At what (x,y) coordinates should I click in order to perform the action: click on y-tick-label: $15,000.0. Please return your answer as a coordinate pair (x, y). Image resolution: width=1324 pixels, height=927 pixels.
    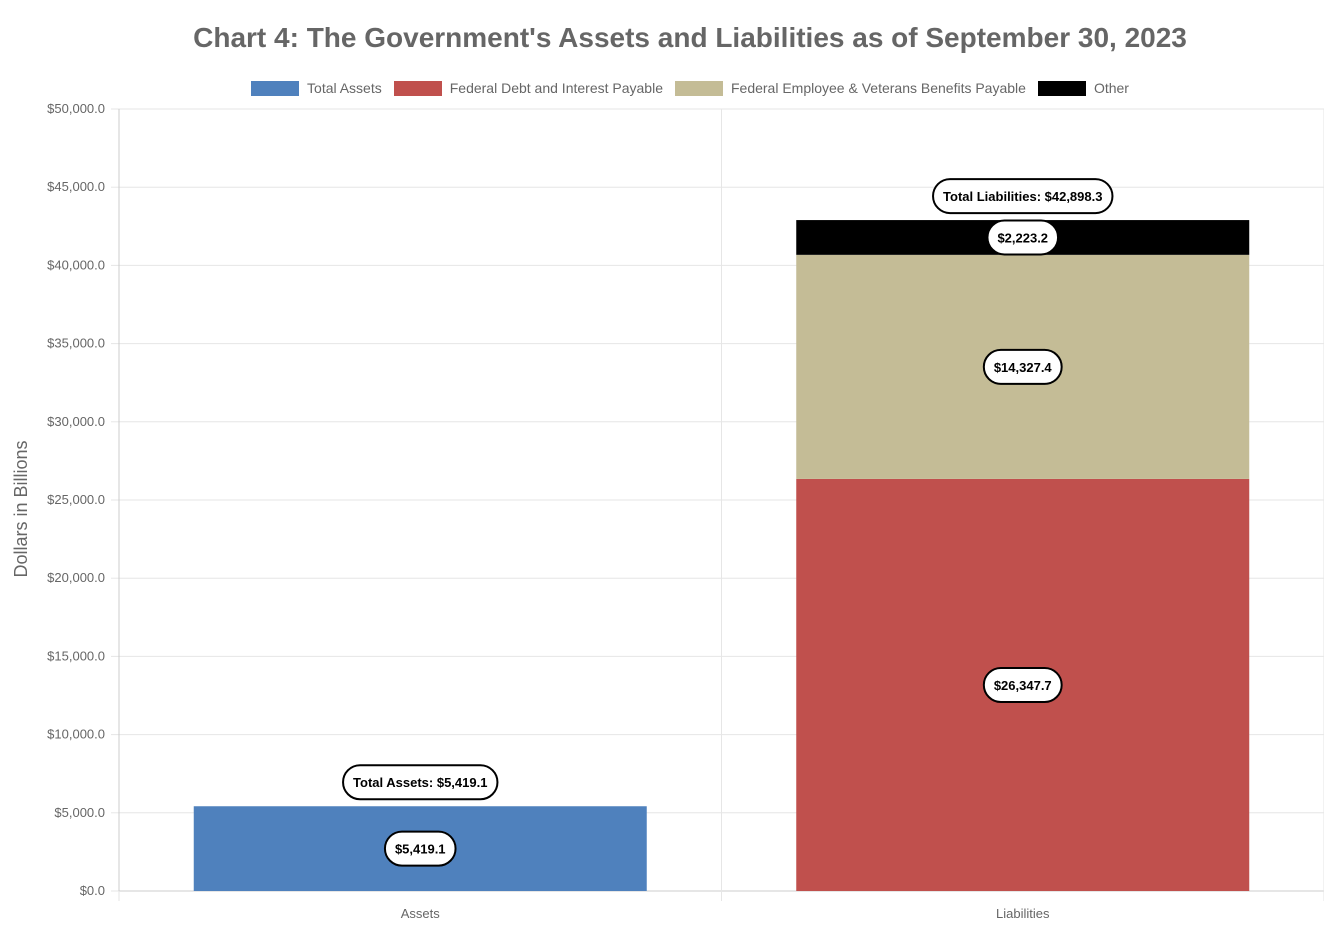
    Looking at the image, I should click on (76, 655).